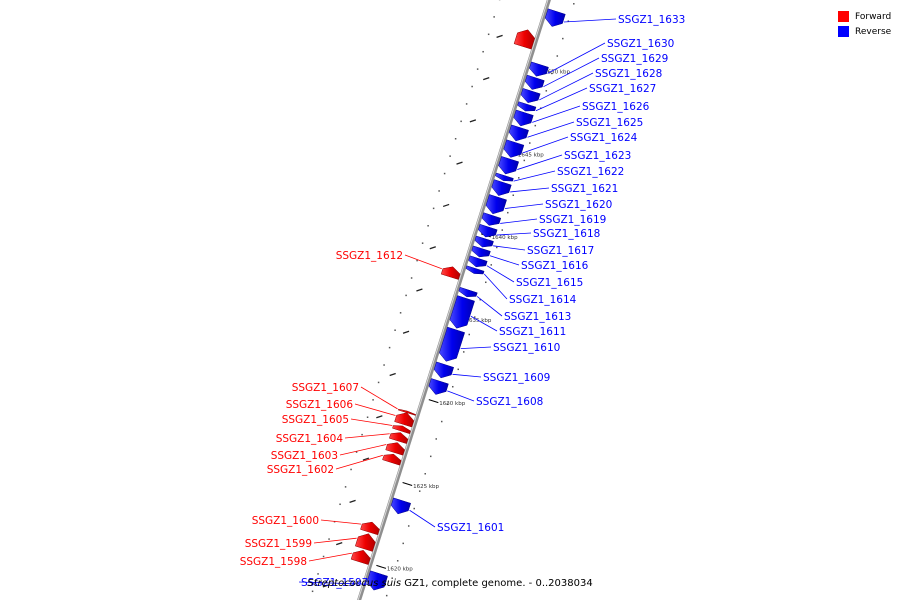 Image resolution: width=900 pixels, height=600 pixels. Describe the element at coordinates (555, 266) in the screenshot. I see `gene-label: SSGZ1_1616` at that location.